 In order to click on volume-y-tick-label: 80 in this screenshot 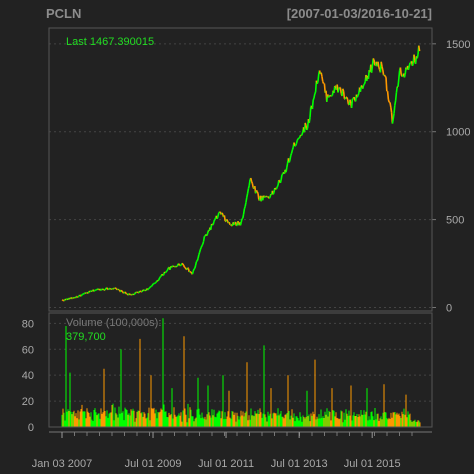, I will do `click(28, 324)`.